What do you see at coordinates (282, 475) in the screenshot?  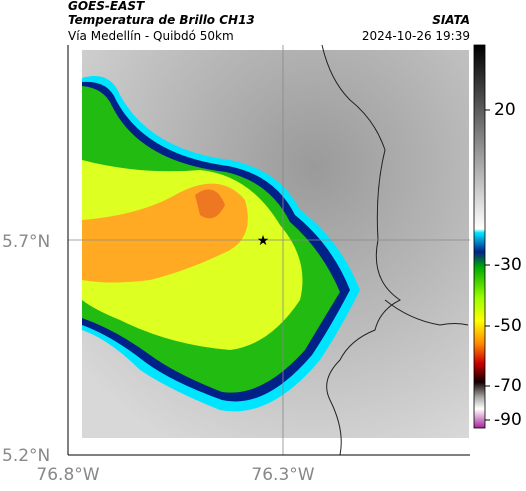 I see `x-tick-label: 76.3°W` at bounding box center [282, 475].